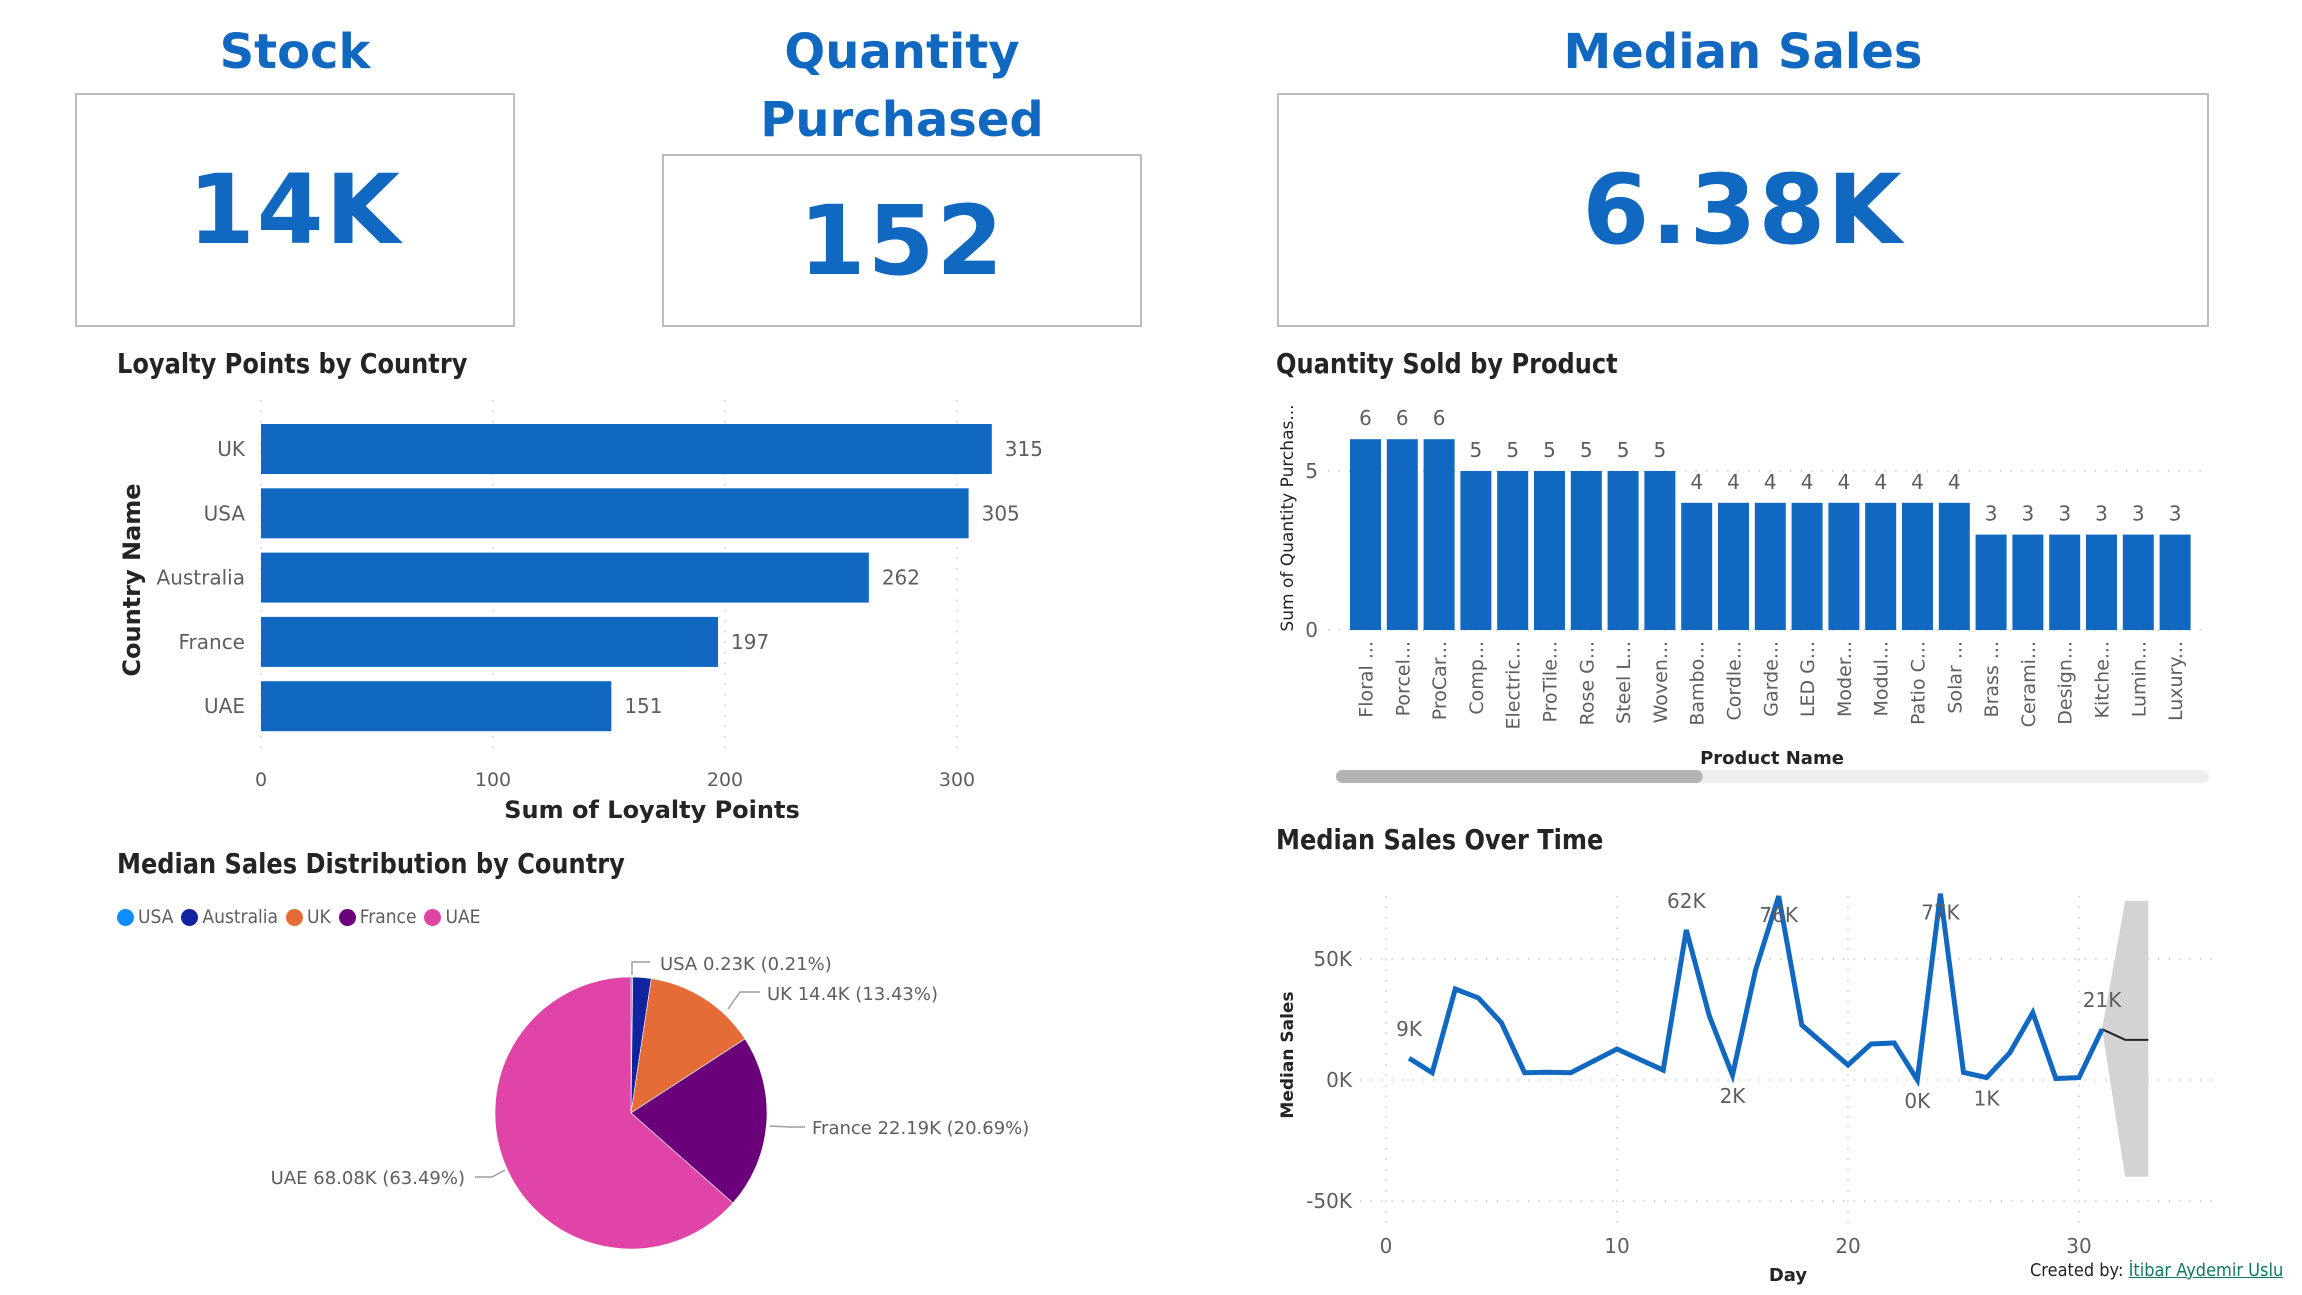 The height and width of the screenshot is (1295, 2302). What do you see at coordinates (463, 917) in the screenshot?
I see `legend-label: UAE` at bounding box center [463, 917].